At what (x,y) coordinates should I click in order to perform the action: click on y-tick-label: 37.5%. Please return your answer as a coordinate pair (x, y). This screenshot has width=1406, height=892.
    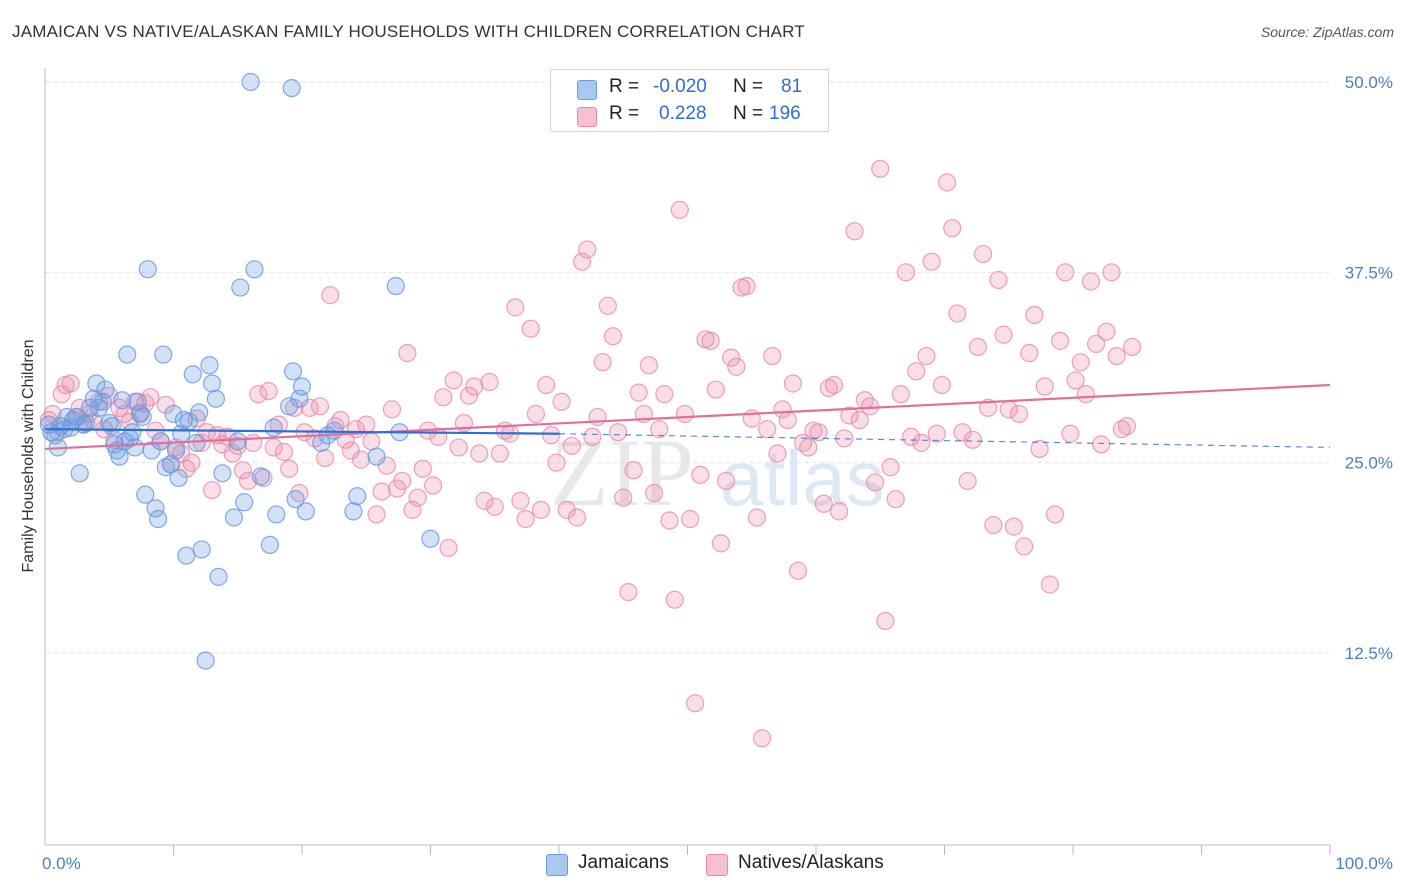
    Looking at the image, I should click on (1369, 272).